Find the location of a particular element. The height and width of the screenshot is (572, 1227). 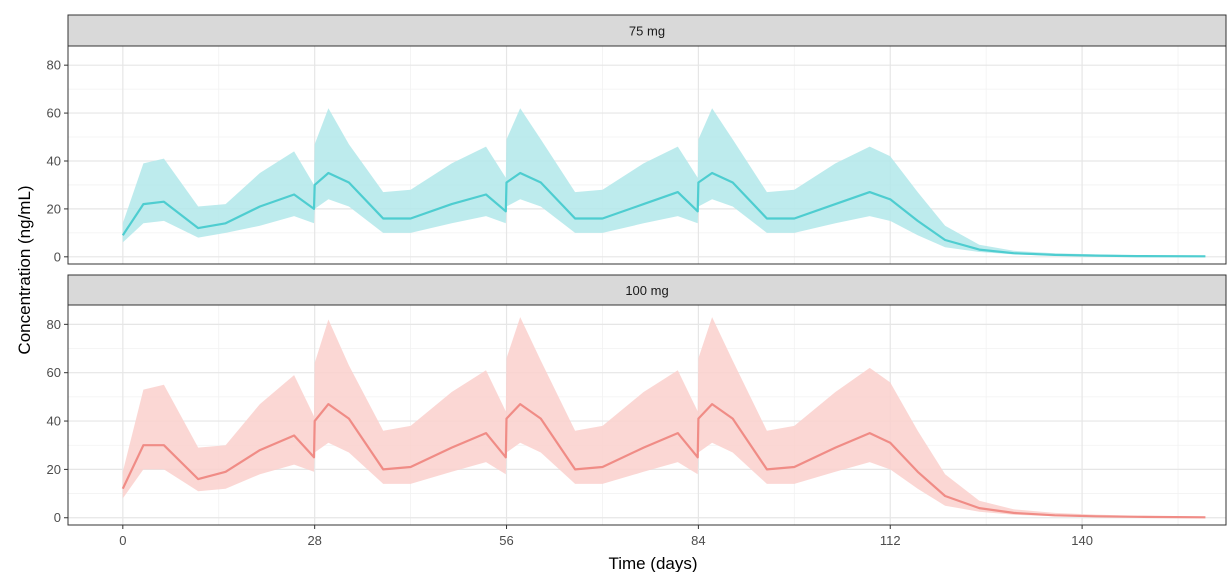

facet-strip-label: 100 mg is located at coordinates (646, 290).